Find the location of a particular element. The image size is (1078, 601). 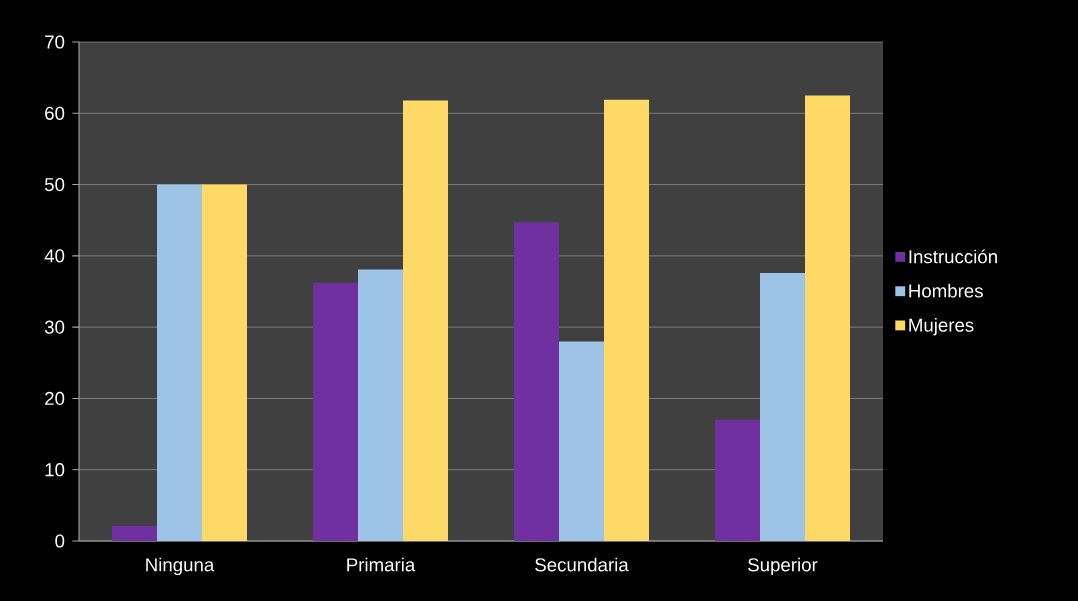

y-tick-label: 10 is located at coordinates (55, 470).